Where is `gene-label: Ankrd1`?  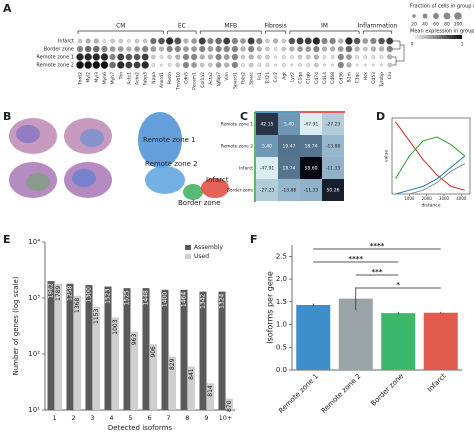
gene-label: Ankrd1 is located at coordinates (162, 80).